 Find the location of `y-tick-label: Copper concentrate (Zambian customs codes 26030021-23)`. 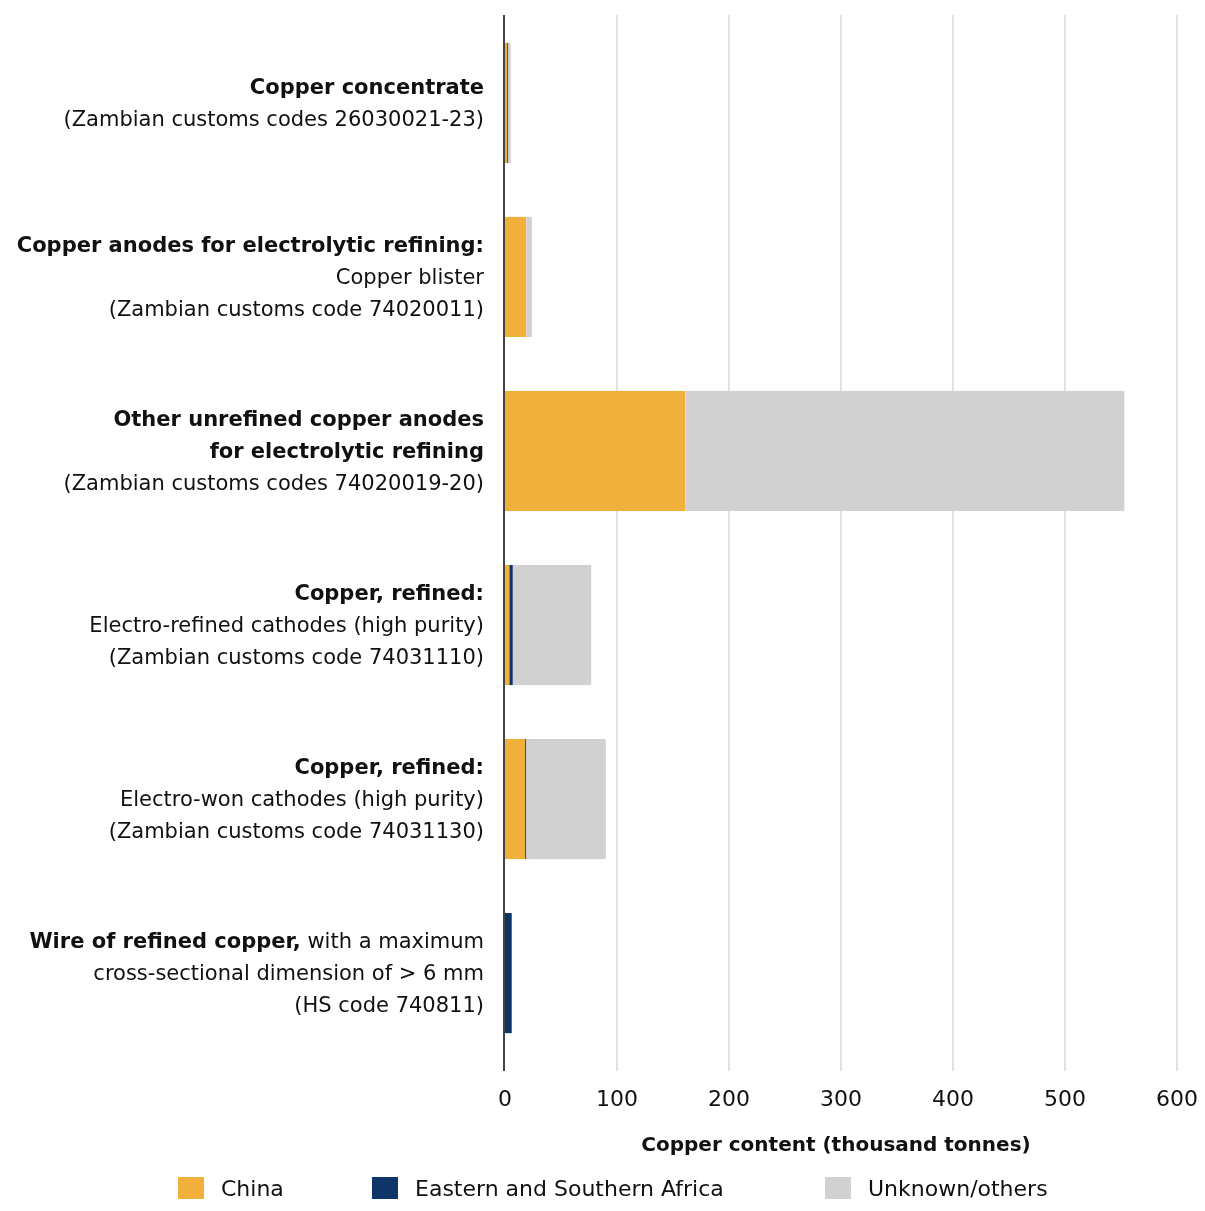

y-tick-label: Copper concentrate (Zambian customs codes 26030021-23) is located at coordinates (273, 102).